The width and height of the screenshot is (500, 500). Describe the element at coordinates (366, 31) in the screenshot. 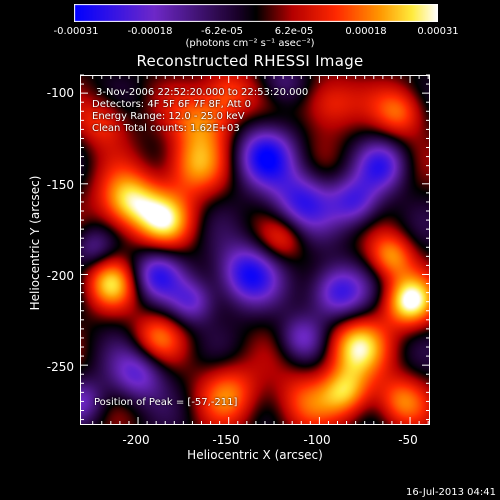

I see `colorbar-tick: 0.00018` at that location.